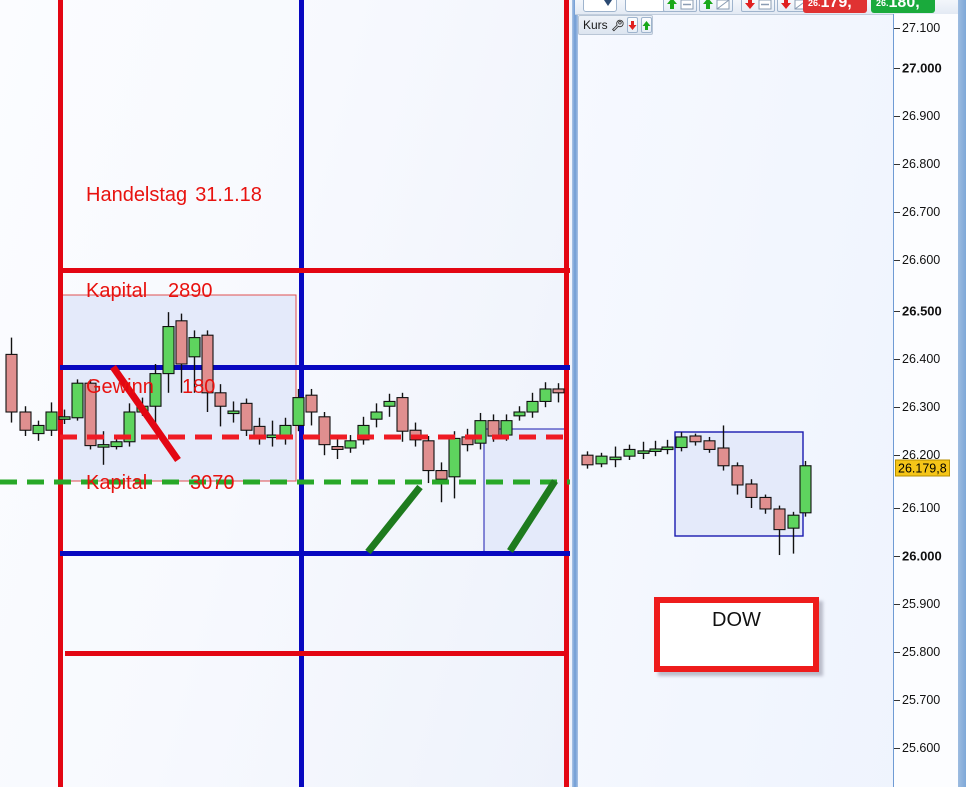  What do you see at coordinates (575, 393) in the screenshot?
I see `panel-divider` at bounding box center [575, 393].